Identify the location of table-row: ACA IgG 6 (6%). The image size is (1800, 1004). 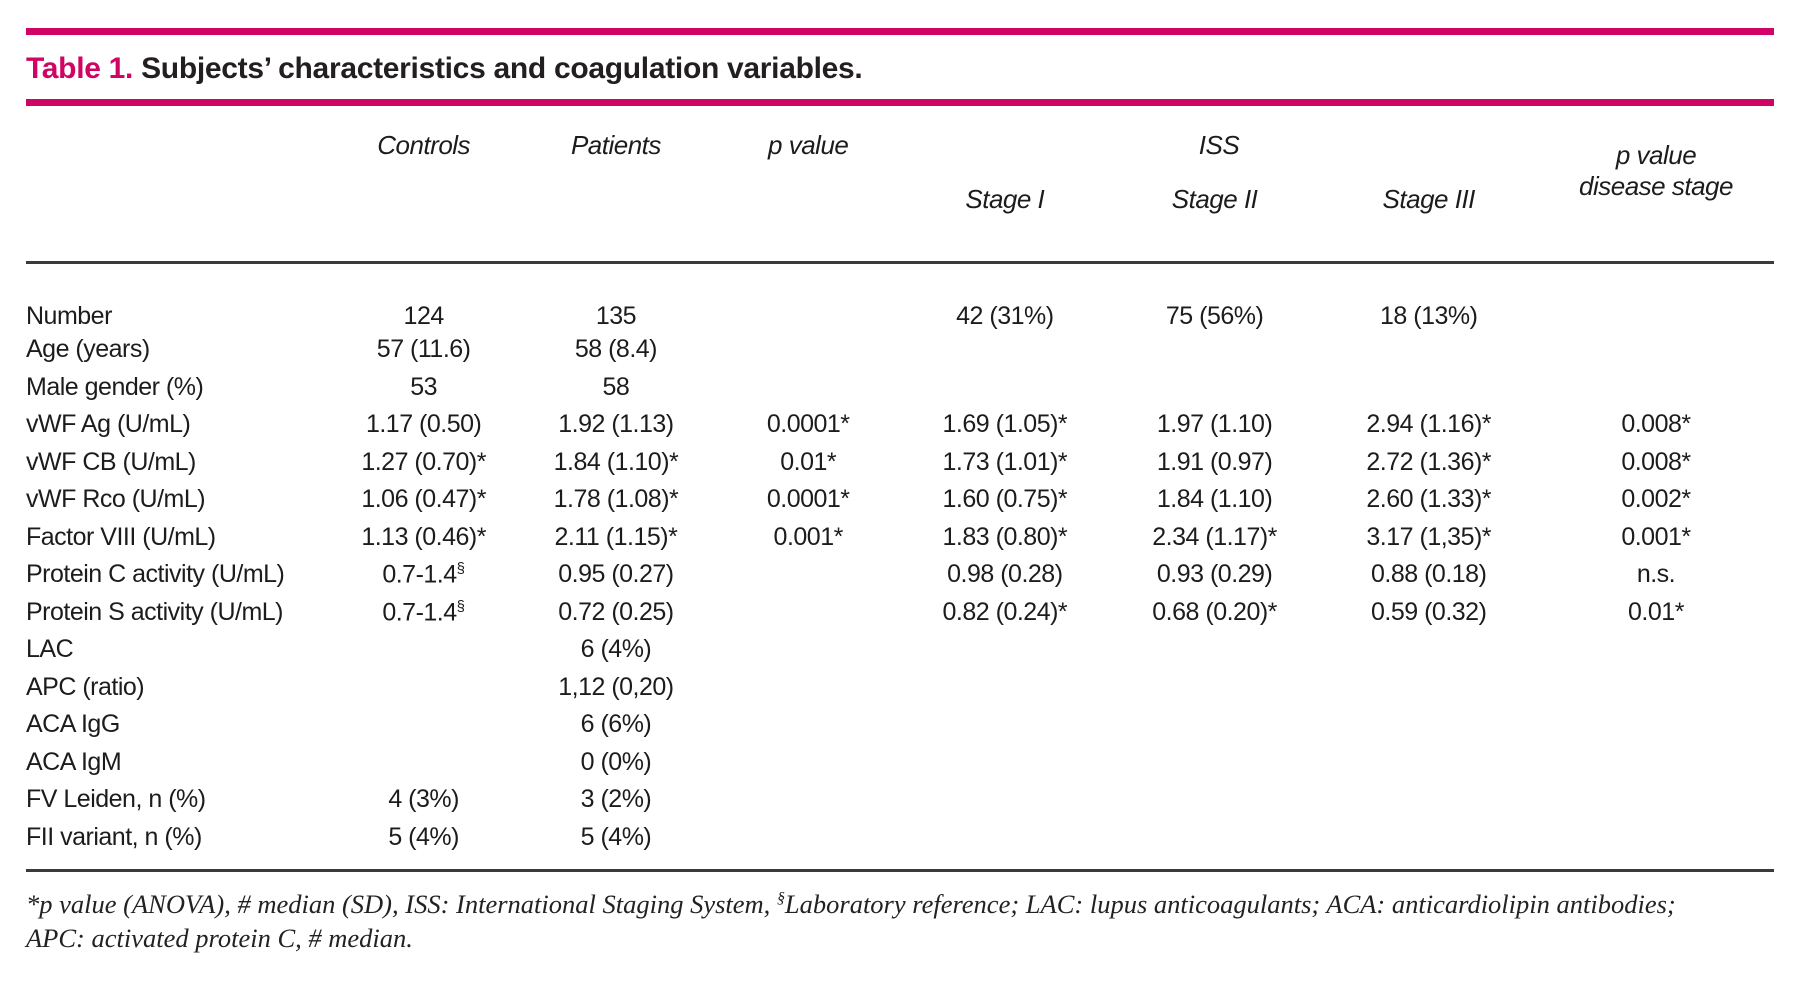
(900, 725).